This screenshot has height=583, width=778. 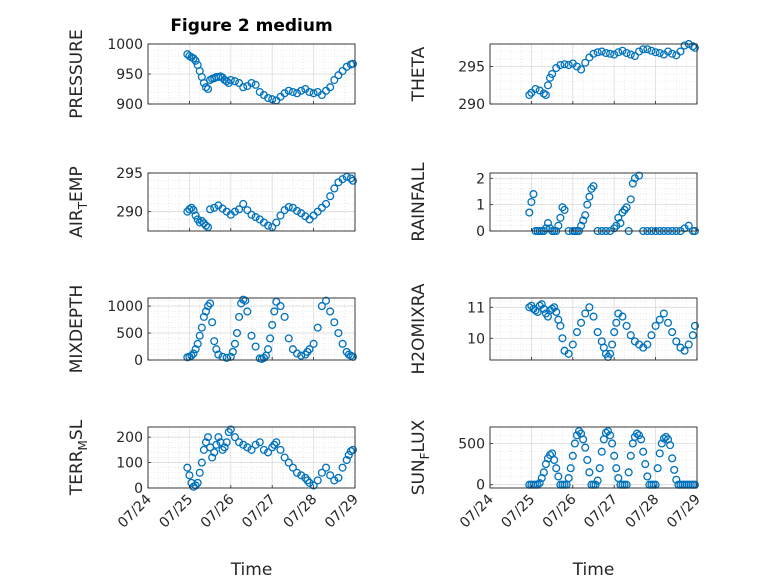 I want to click on x-tick-label: 07/29, so click(x=342, y=512).